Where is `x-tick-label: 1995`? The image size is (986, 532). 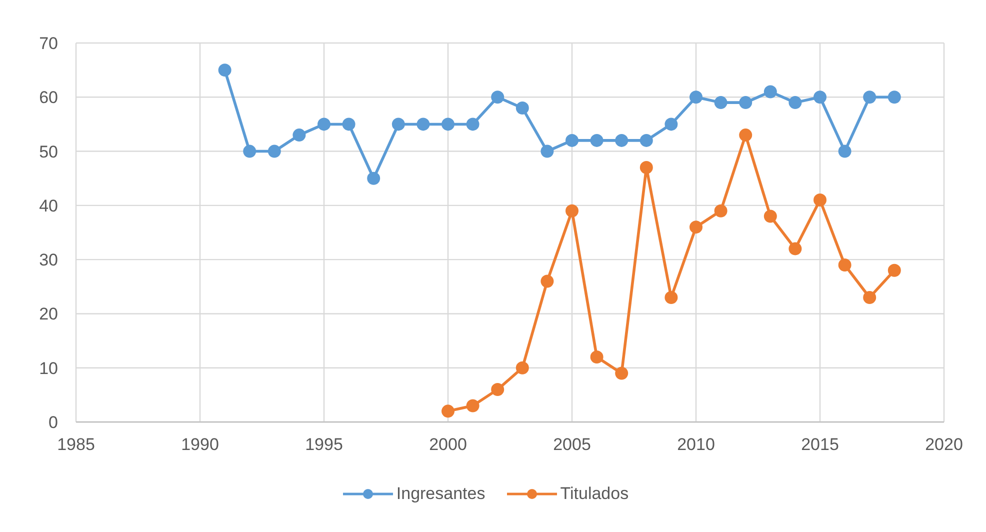
x-tick-label: 1995 is located at coordinates (324, 444).